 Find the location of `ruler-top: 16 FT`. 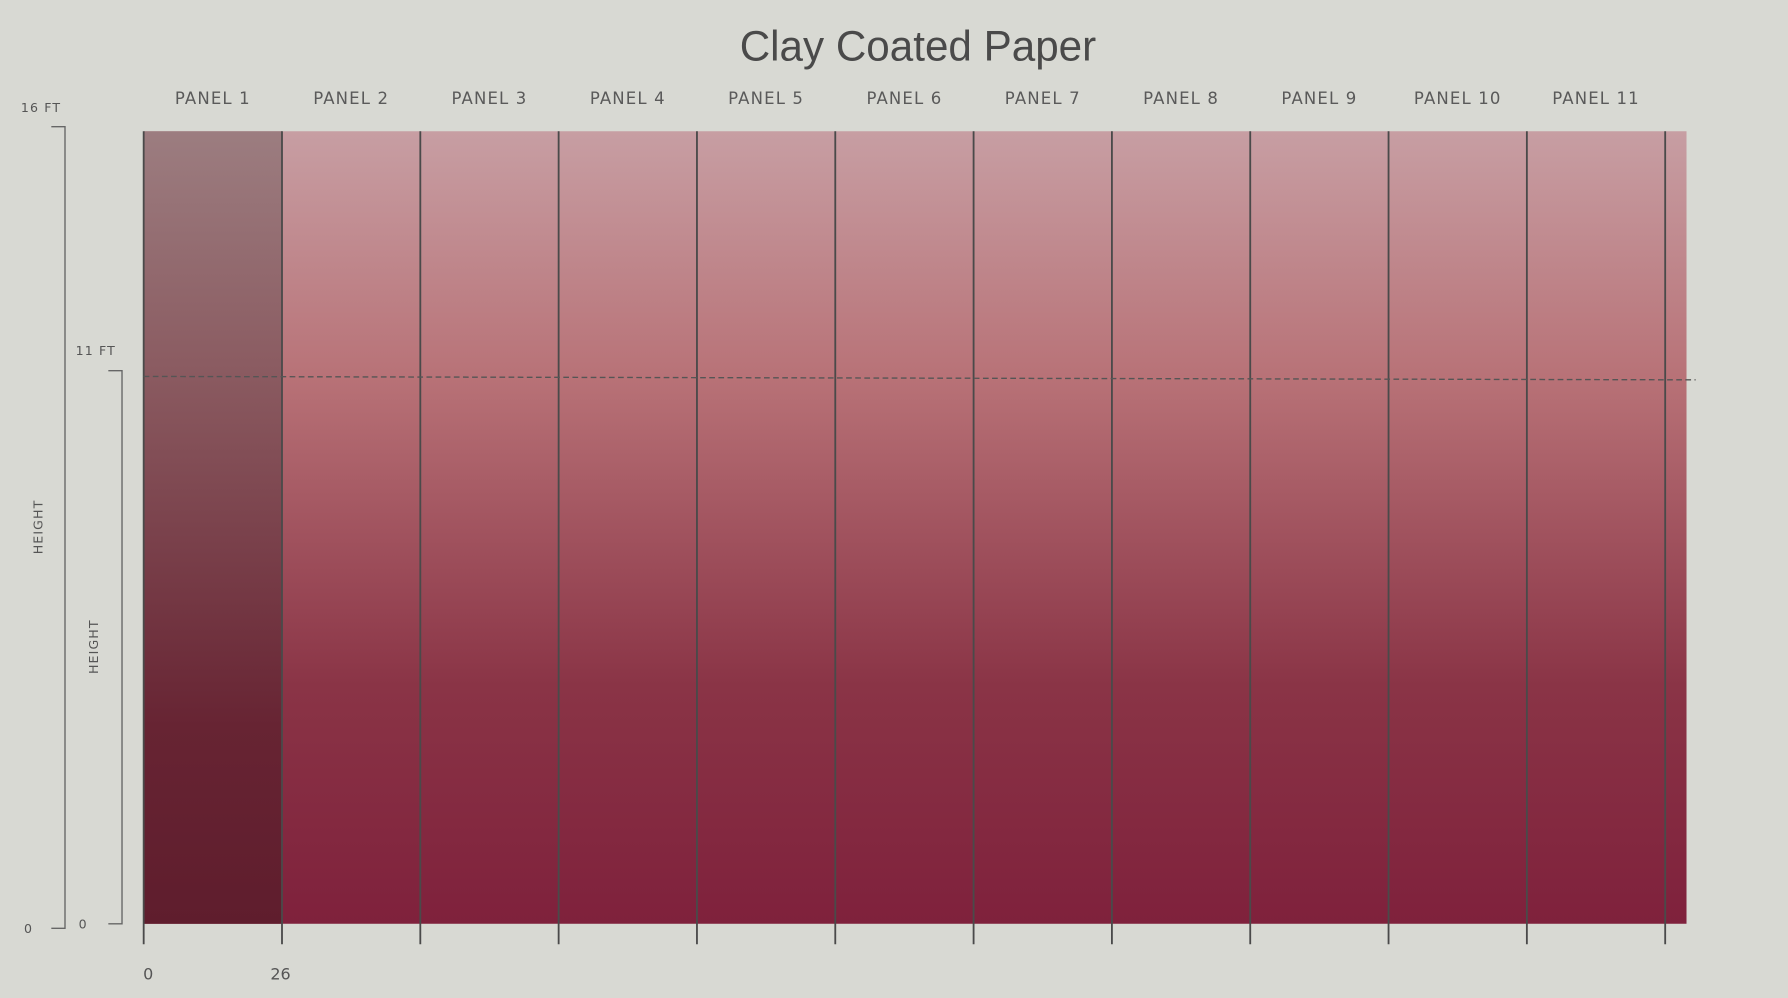

ruler-top: 16 FT is located at coordinates (41, 107).